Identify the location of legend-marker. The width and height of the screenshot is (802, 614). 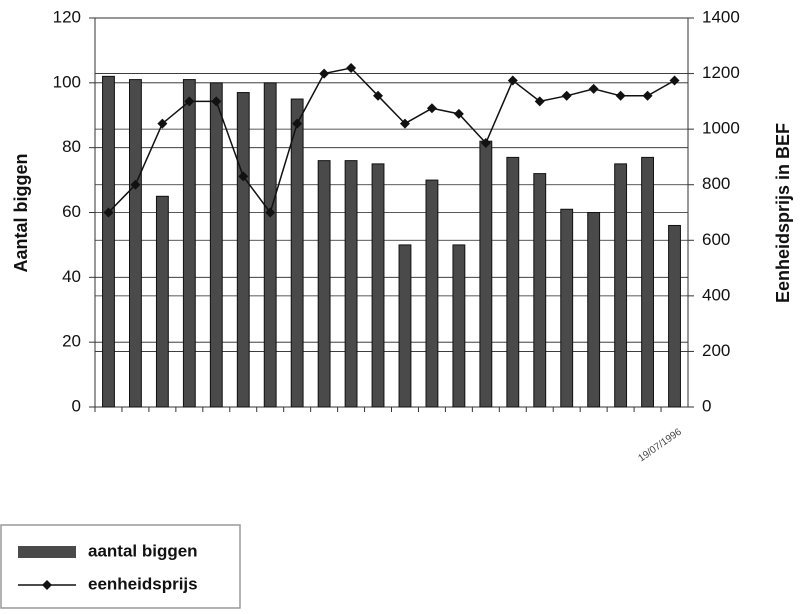
(47, 585).